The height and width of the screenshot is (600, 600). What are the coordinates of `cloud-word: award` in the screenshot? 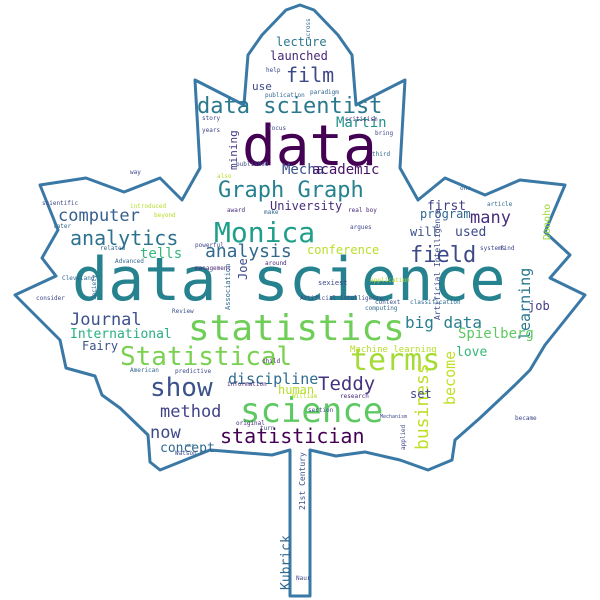 It's located at (236, 210).